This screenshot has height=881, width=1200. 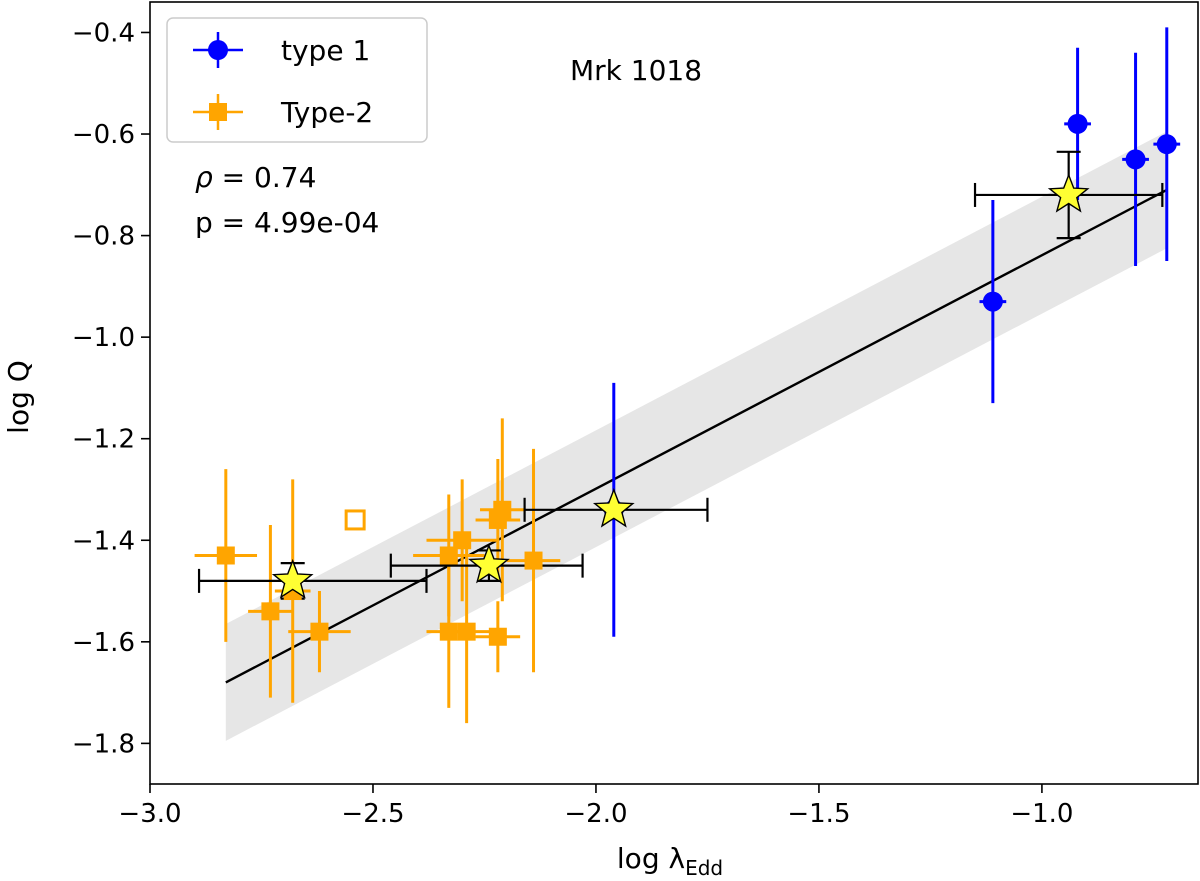 What do you see at coordinates (1041, 814) in the screenshot?
I see `x-tick-label: −1.0` at bounding box center [1041, 814].